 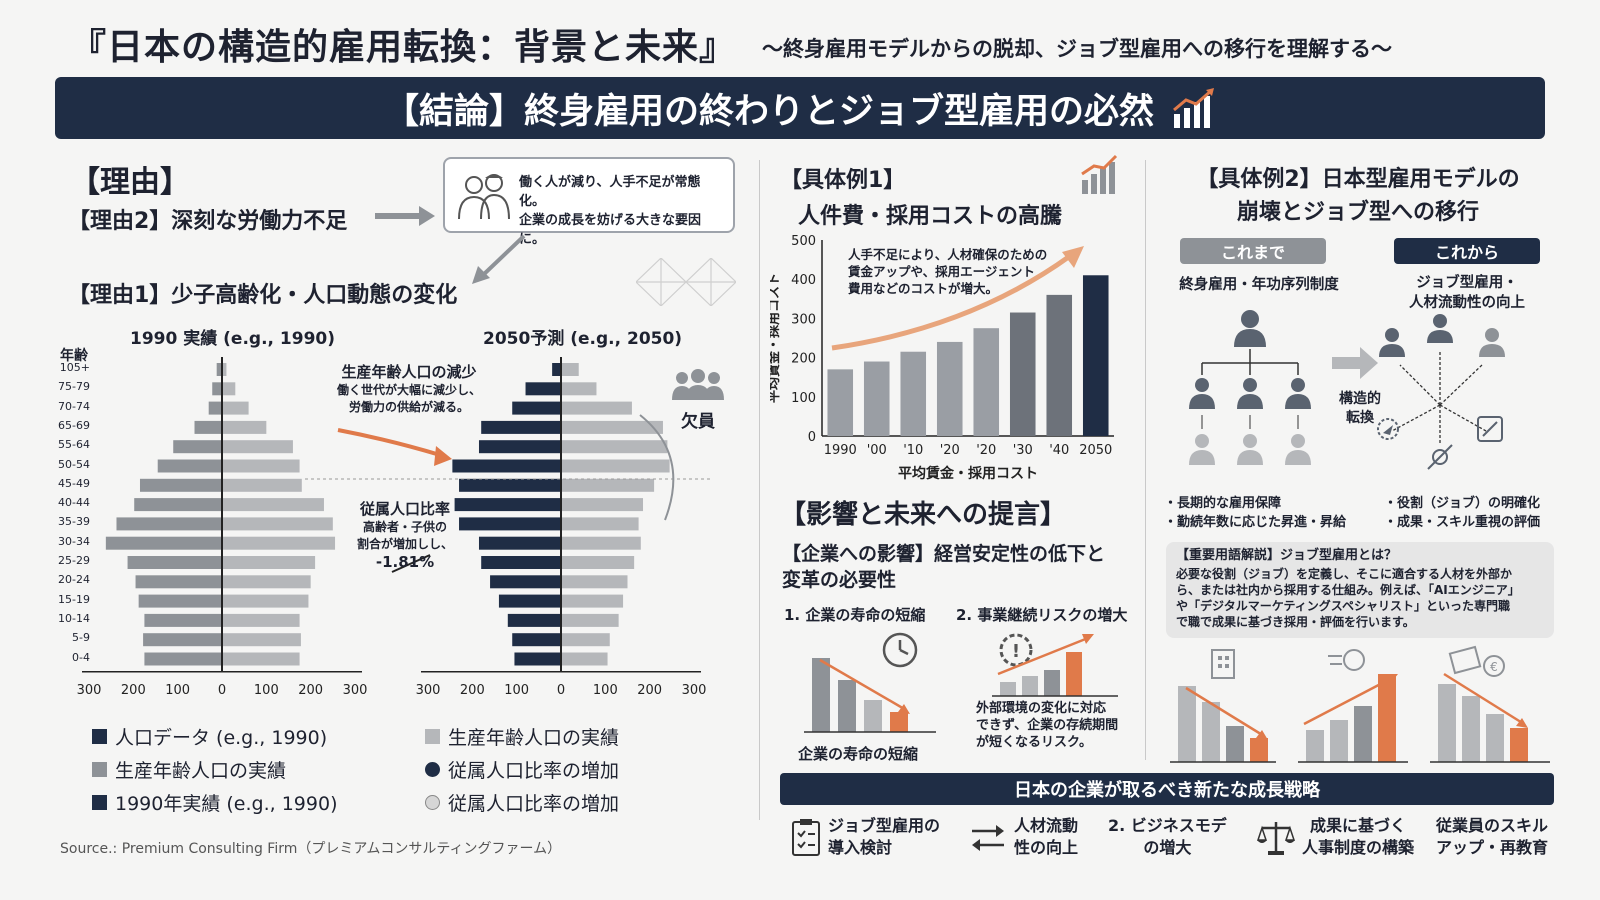 What do you see at coordinates (803, 280) in the screenshot?
I see `cost-y-tick: 400` at bounding box center [803, 280].